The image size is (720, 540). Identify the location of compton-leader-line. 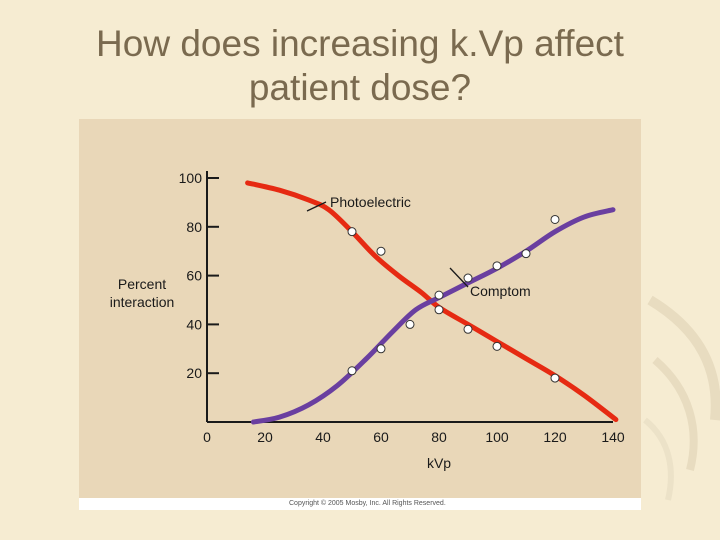
(459, 277).